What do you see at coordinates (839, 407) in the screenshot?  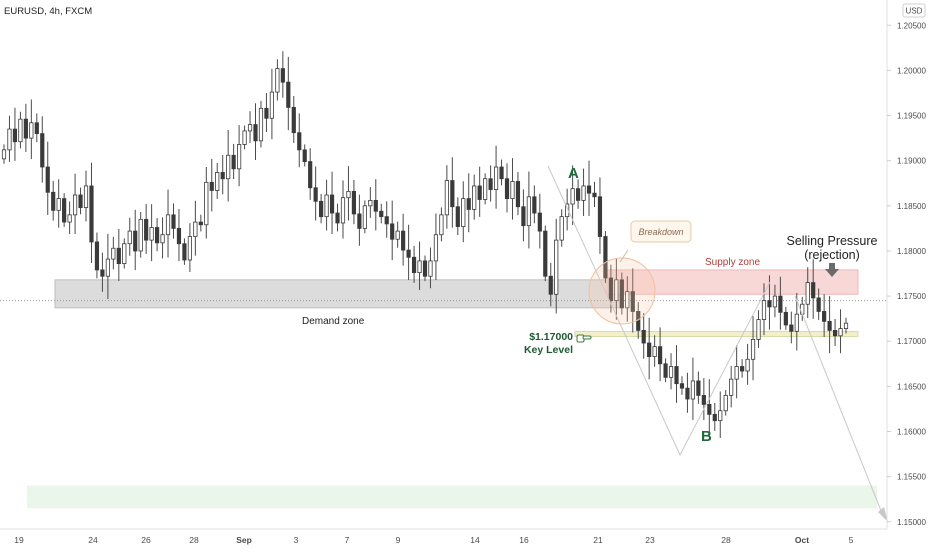 I see `target-projection` at bounding box center [839, 407].